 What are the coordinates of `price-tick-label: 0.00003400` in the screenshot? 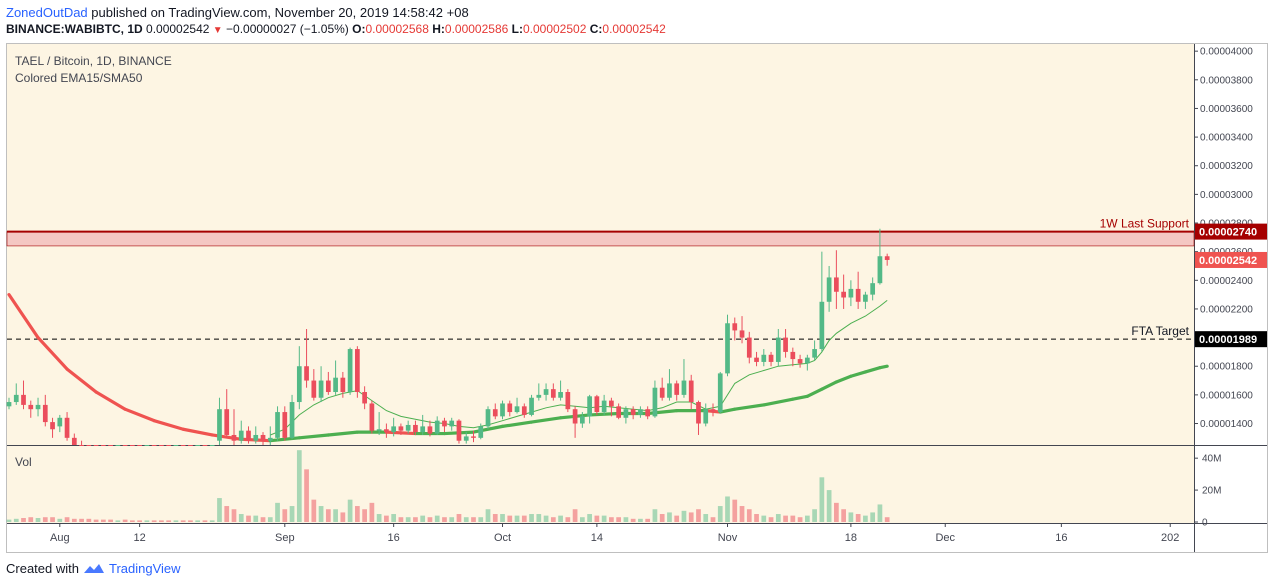 It's located at (1226, 138).